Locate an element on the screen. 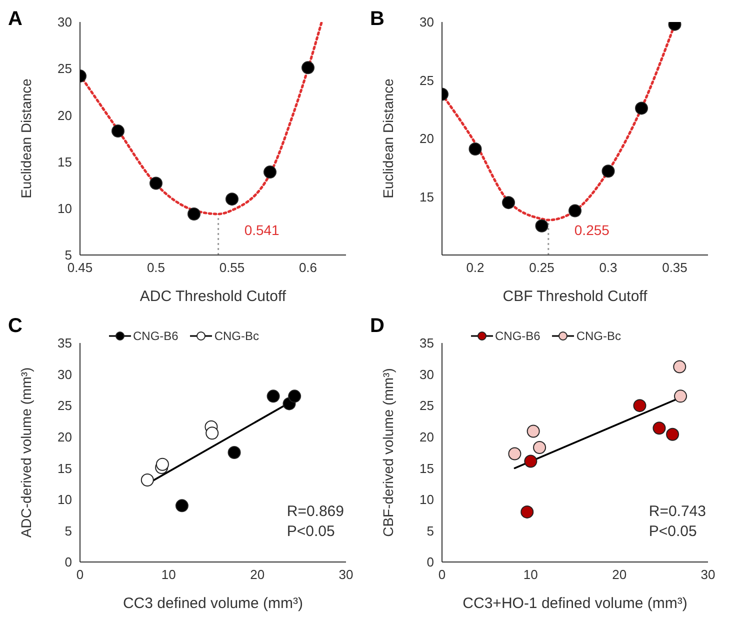 This screenshot has height=632, width=742. x-axis-title: CC3+HO-1 defined volume (mm³) is located at coordinates (575, 603).